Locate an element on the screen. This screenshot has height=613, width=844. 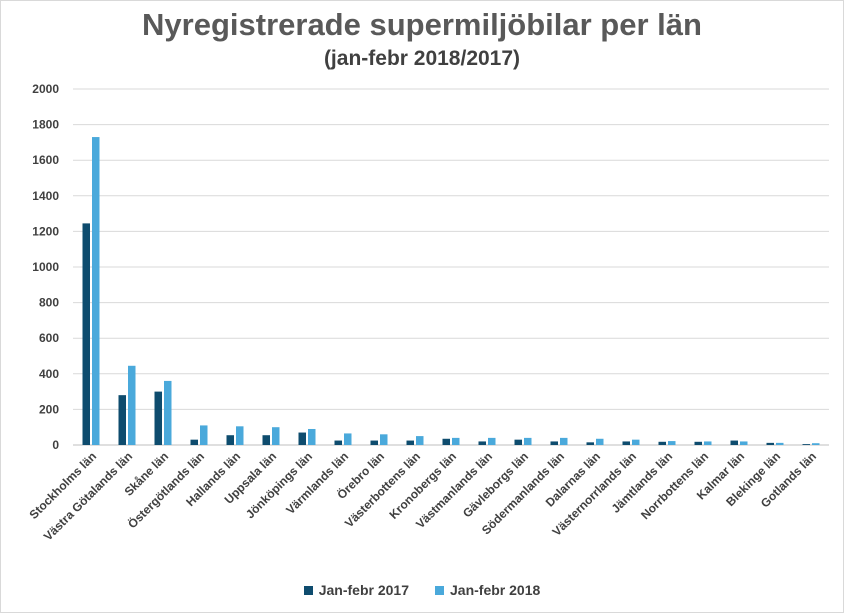
y-tick-label: 2000 is located at coordinates (45, 89).